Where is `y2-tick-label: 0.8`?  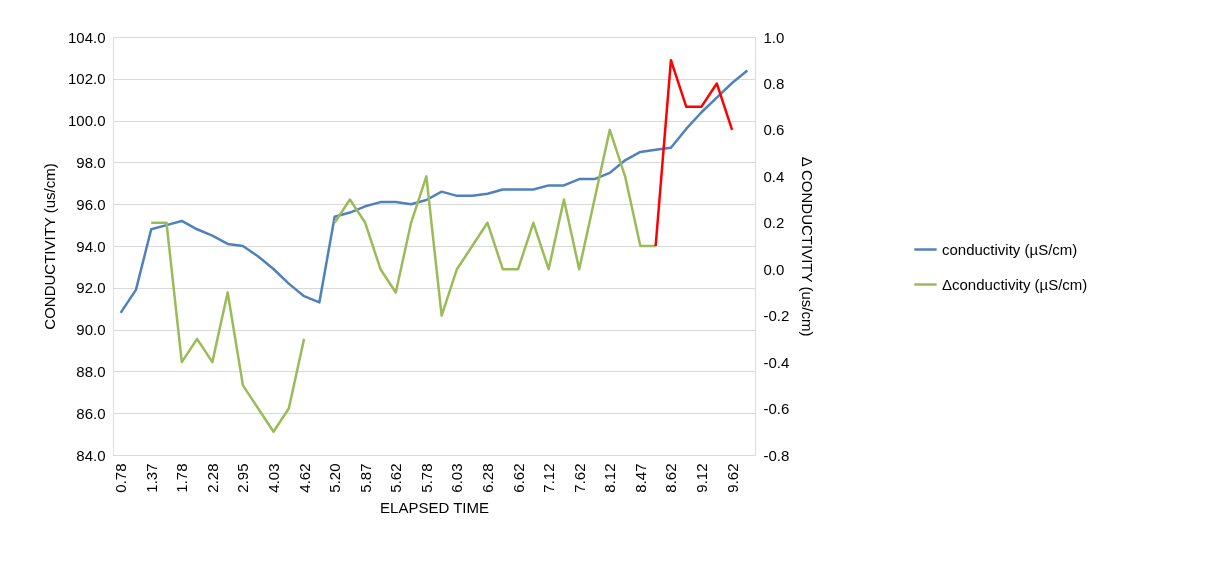
y2-tick-label: 0.8 is located at coordinates (774, 83).